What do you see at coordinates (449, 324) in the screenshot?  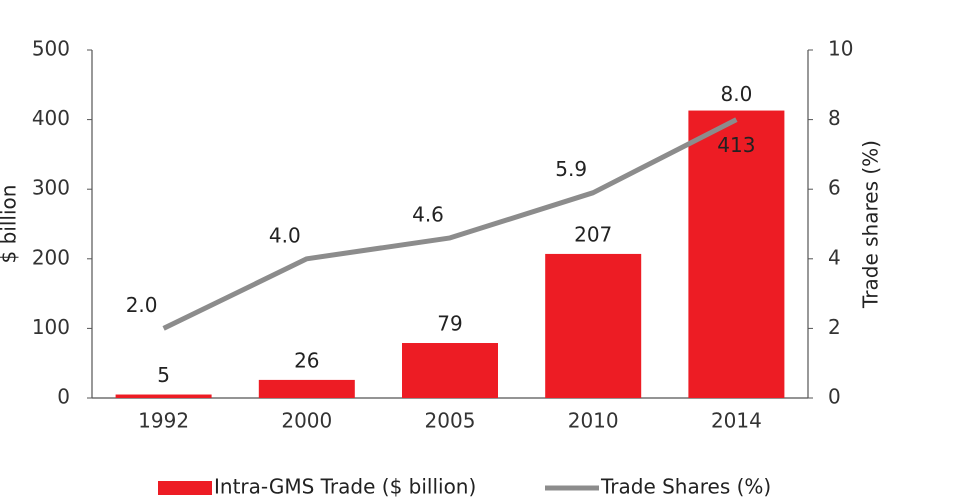 I see `bar-value-label: 79` at bounding box center [449, 324].